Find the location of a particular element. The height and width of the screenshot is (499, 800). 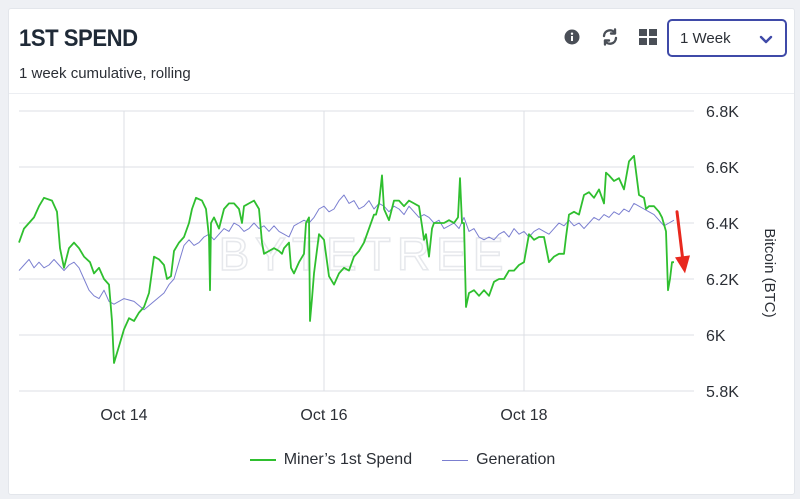

legend-item-spend: Miner’s 1st Spend is located at coordinates (331, 460).